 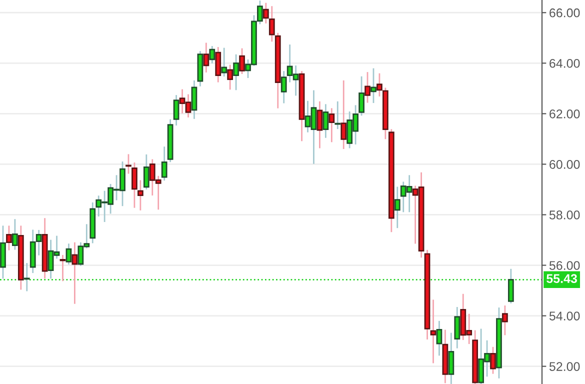 I want to click on y-tick-label: 52.00, so click(x=564, y=366).